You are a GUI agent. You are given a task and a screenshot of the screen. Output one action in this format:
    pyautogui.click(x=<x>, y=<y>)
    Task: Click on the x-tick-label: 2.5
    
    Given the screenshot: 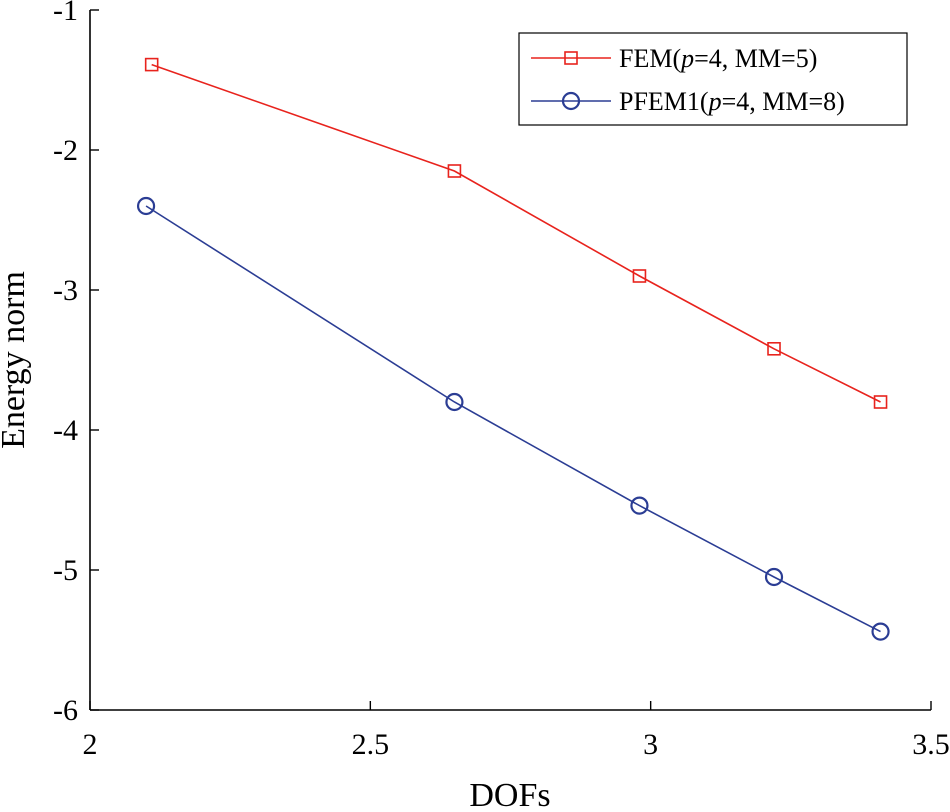 What is the action you would take?
    pyautogui.click(x=371, y=744)
    